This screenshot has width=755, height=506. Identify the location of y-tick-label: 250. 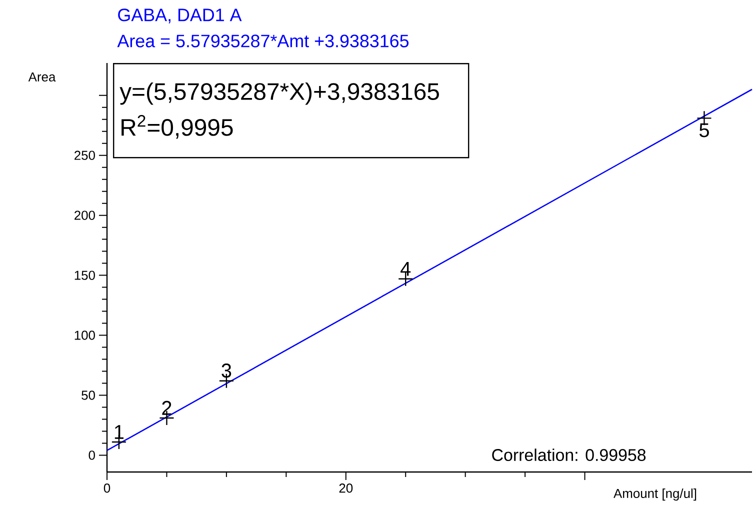
(84, 155).